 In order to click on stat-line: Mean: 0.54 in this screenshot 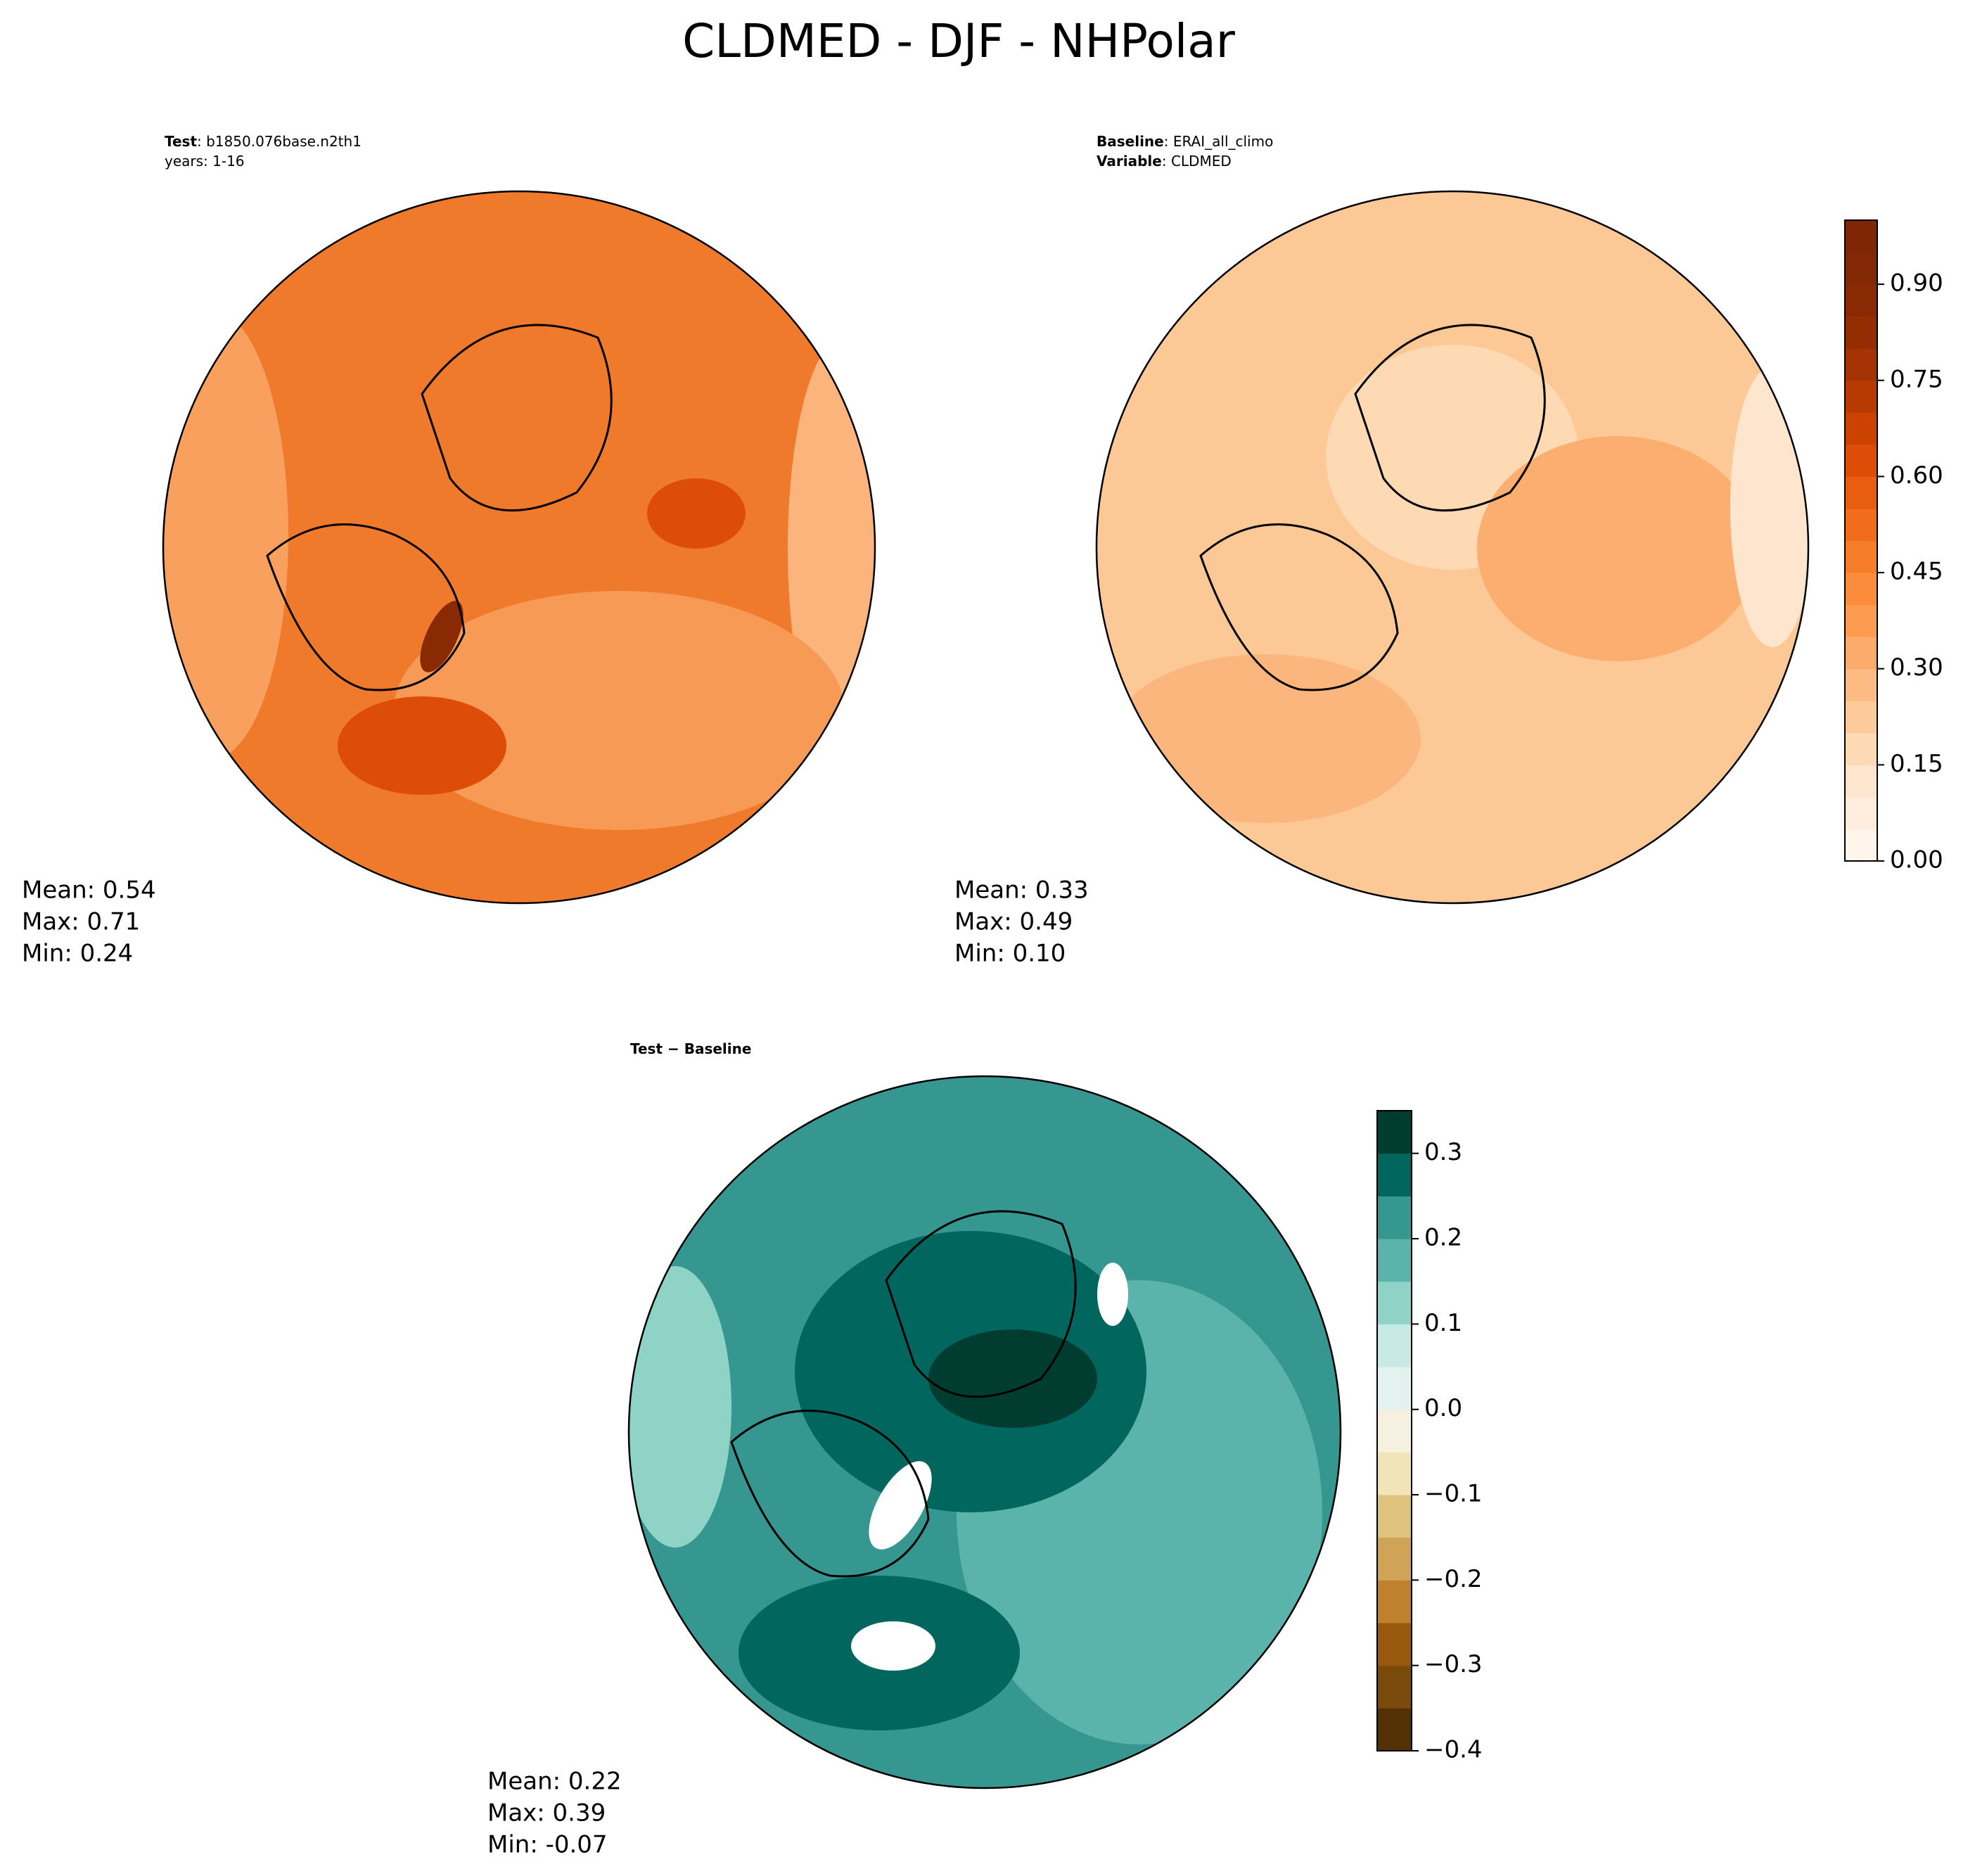, I will do `click(89, 890)`.